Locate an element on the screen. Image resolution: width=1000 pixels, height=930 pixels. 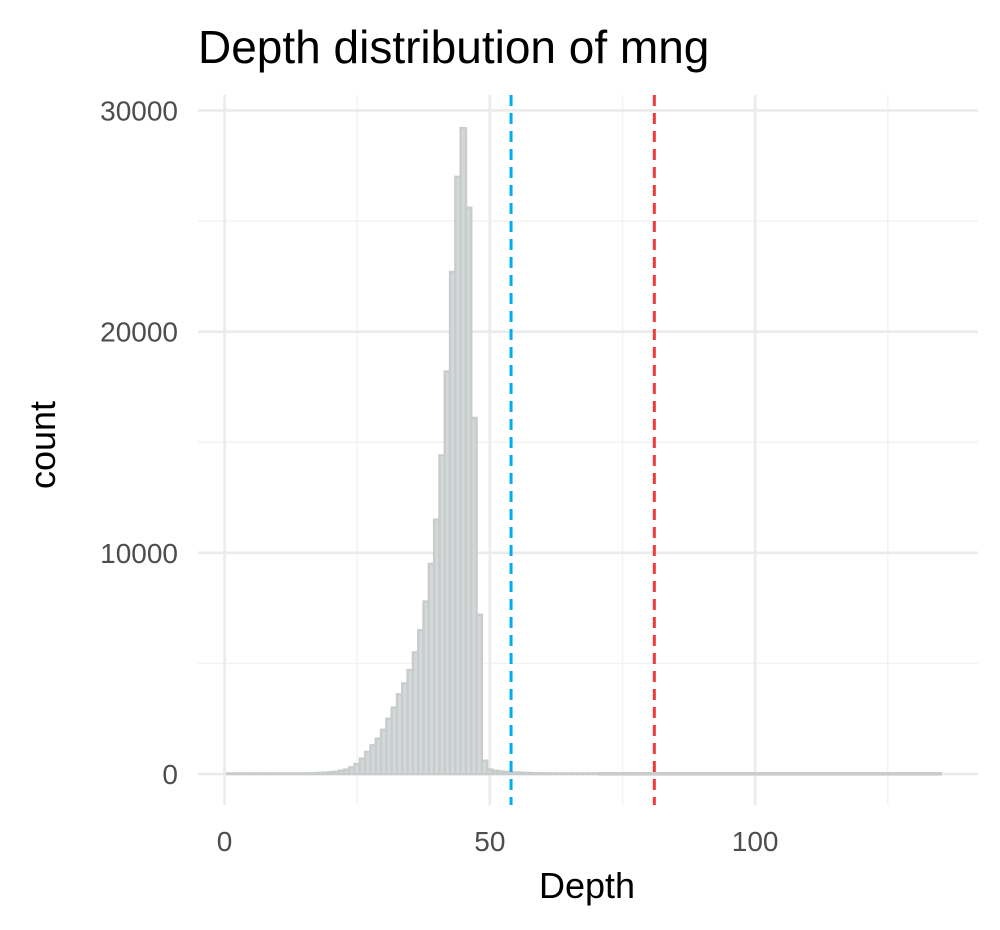
x-tick-label: 100 is located at coordinates (755, 841).